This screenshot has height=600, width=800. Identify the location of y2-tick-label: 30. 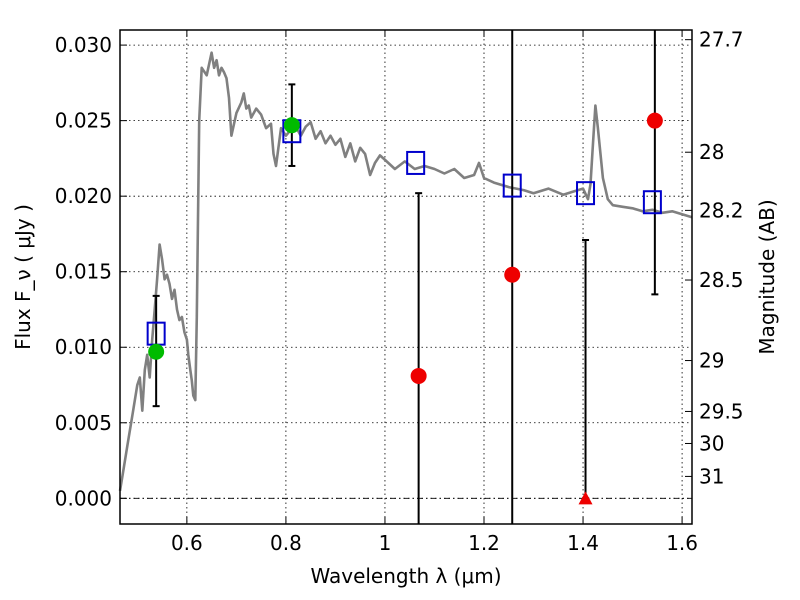
(711, 443).